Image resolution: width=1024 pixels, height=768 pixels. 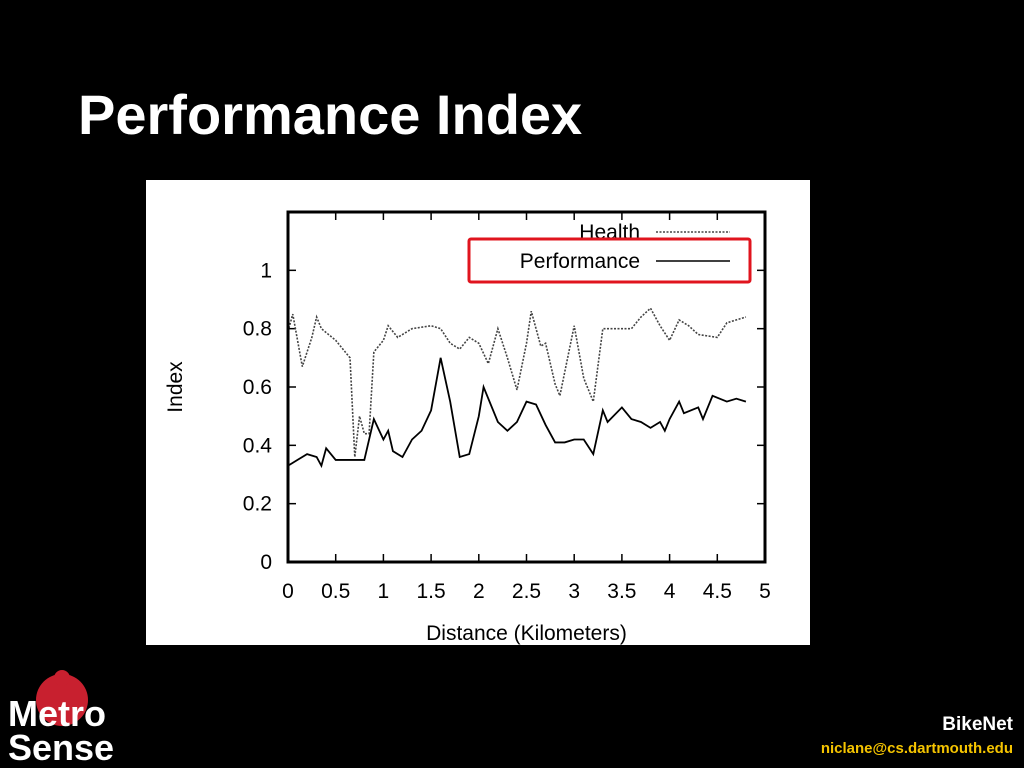 I want to click on x-tick-label: 0.5, so click(x=335, y=591).